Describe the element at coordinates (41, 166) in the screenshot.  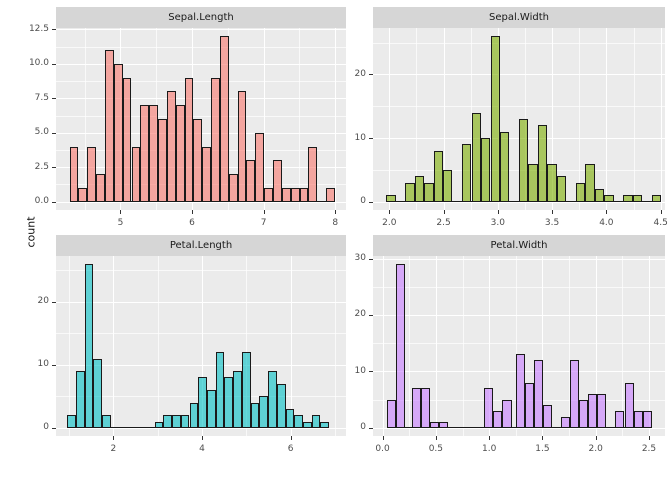
I see `y-axis-tick-label: 2.5` at that location.